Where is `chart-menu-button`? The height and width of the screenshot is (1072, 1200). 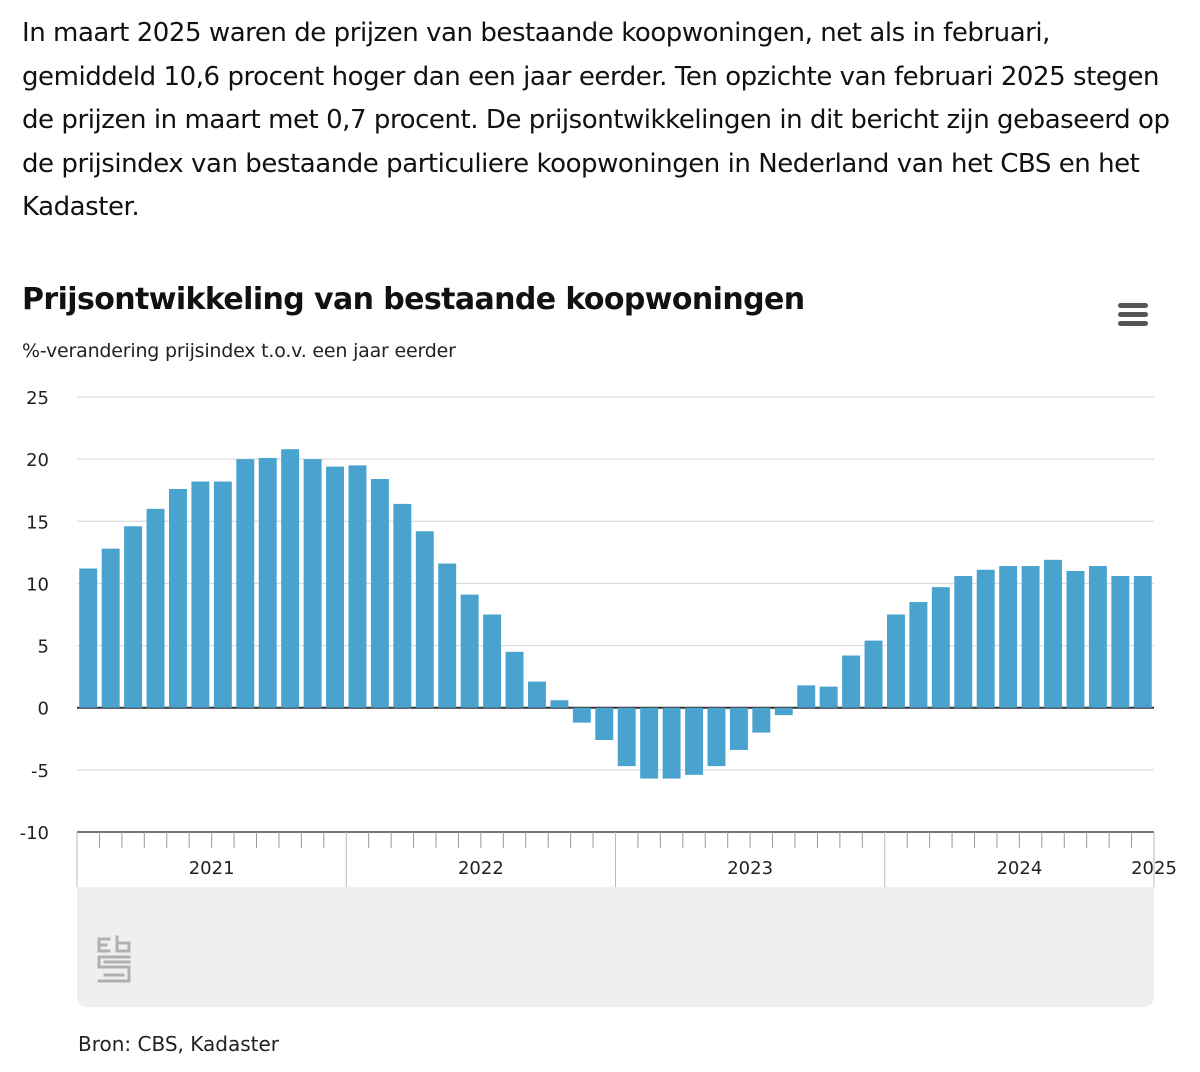
chart-menu-button is located at coordinates (1133, 315).